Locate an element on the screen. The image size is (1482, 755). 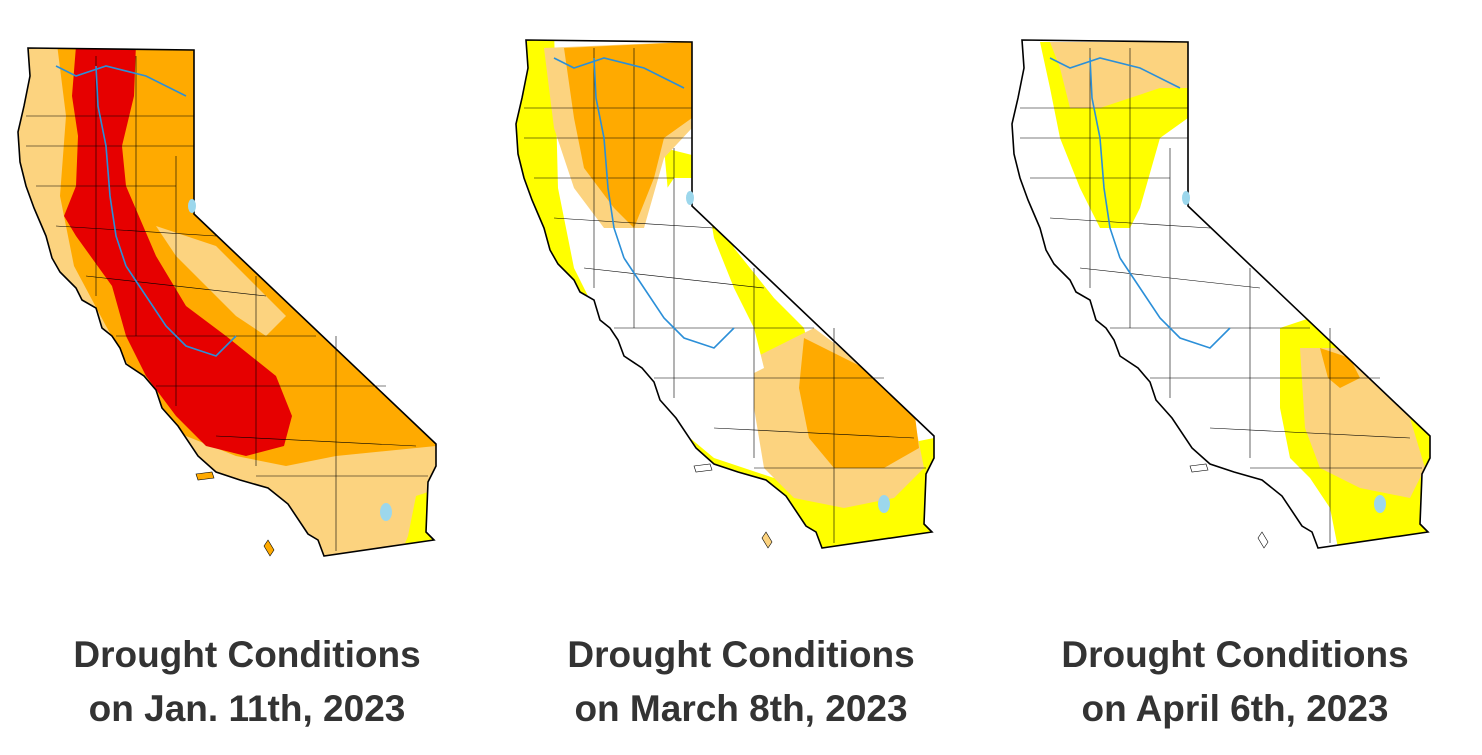
map-caption-march: Drought Conditions on March 8th, 2023 is located at coordinates (741, 682).